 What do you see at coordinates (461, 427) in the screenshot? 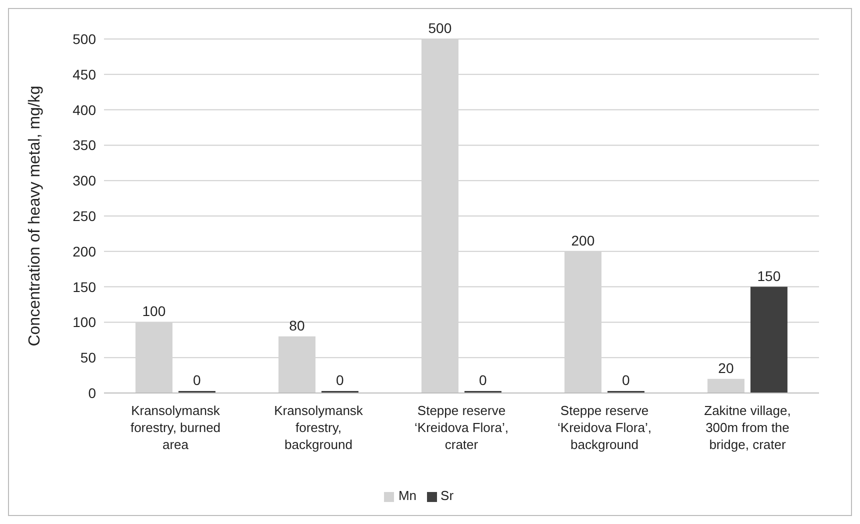
I see `x-tick-label: Steppe reserve ‘Kreidova Flora’, crater` at bounding box center [461, 427].